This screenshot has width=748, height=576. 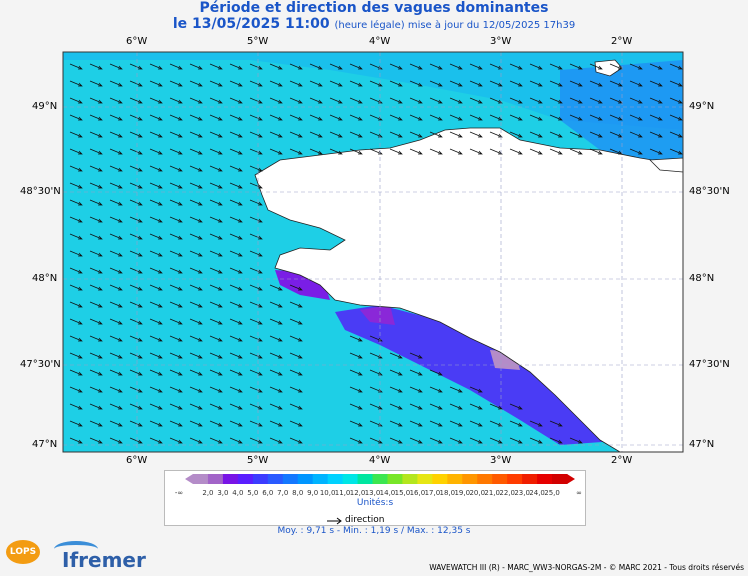 What do you see at coordinates (432, 493) in the screenshot?
I see `legend-tick-label: 17,0` at bounding box center [432, 493].